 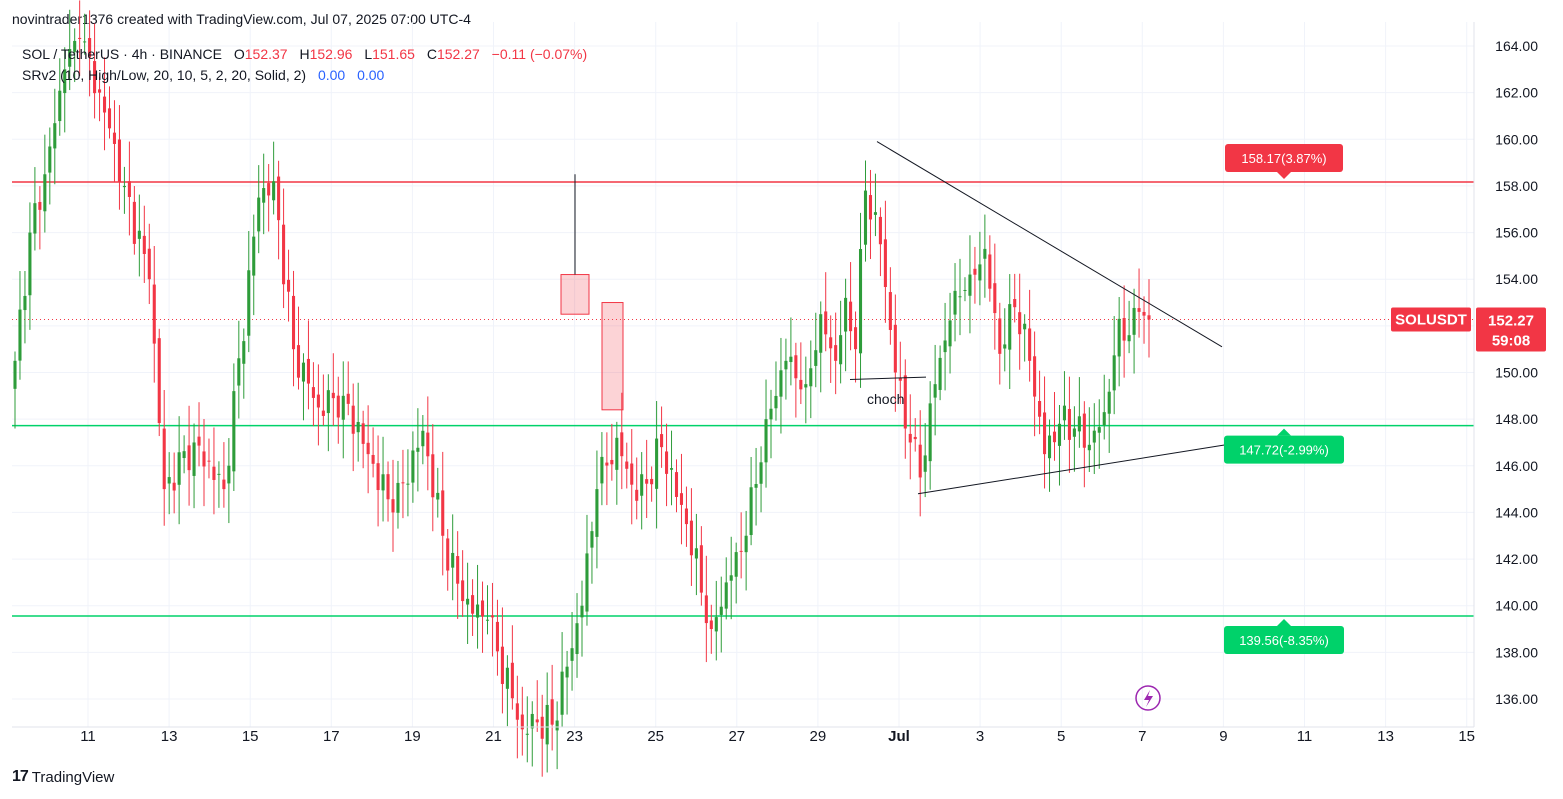 I want to click on level-badge: 147.72(-2.99%), so click(x=1284, y=446).